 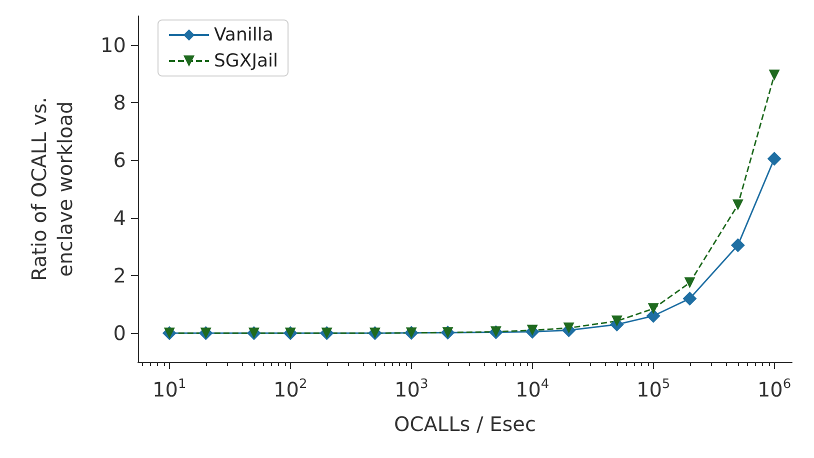 I want to click on y-tick-label: 6, so click(x=119, y=160).